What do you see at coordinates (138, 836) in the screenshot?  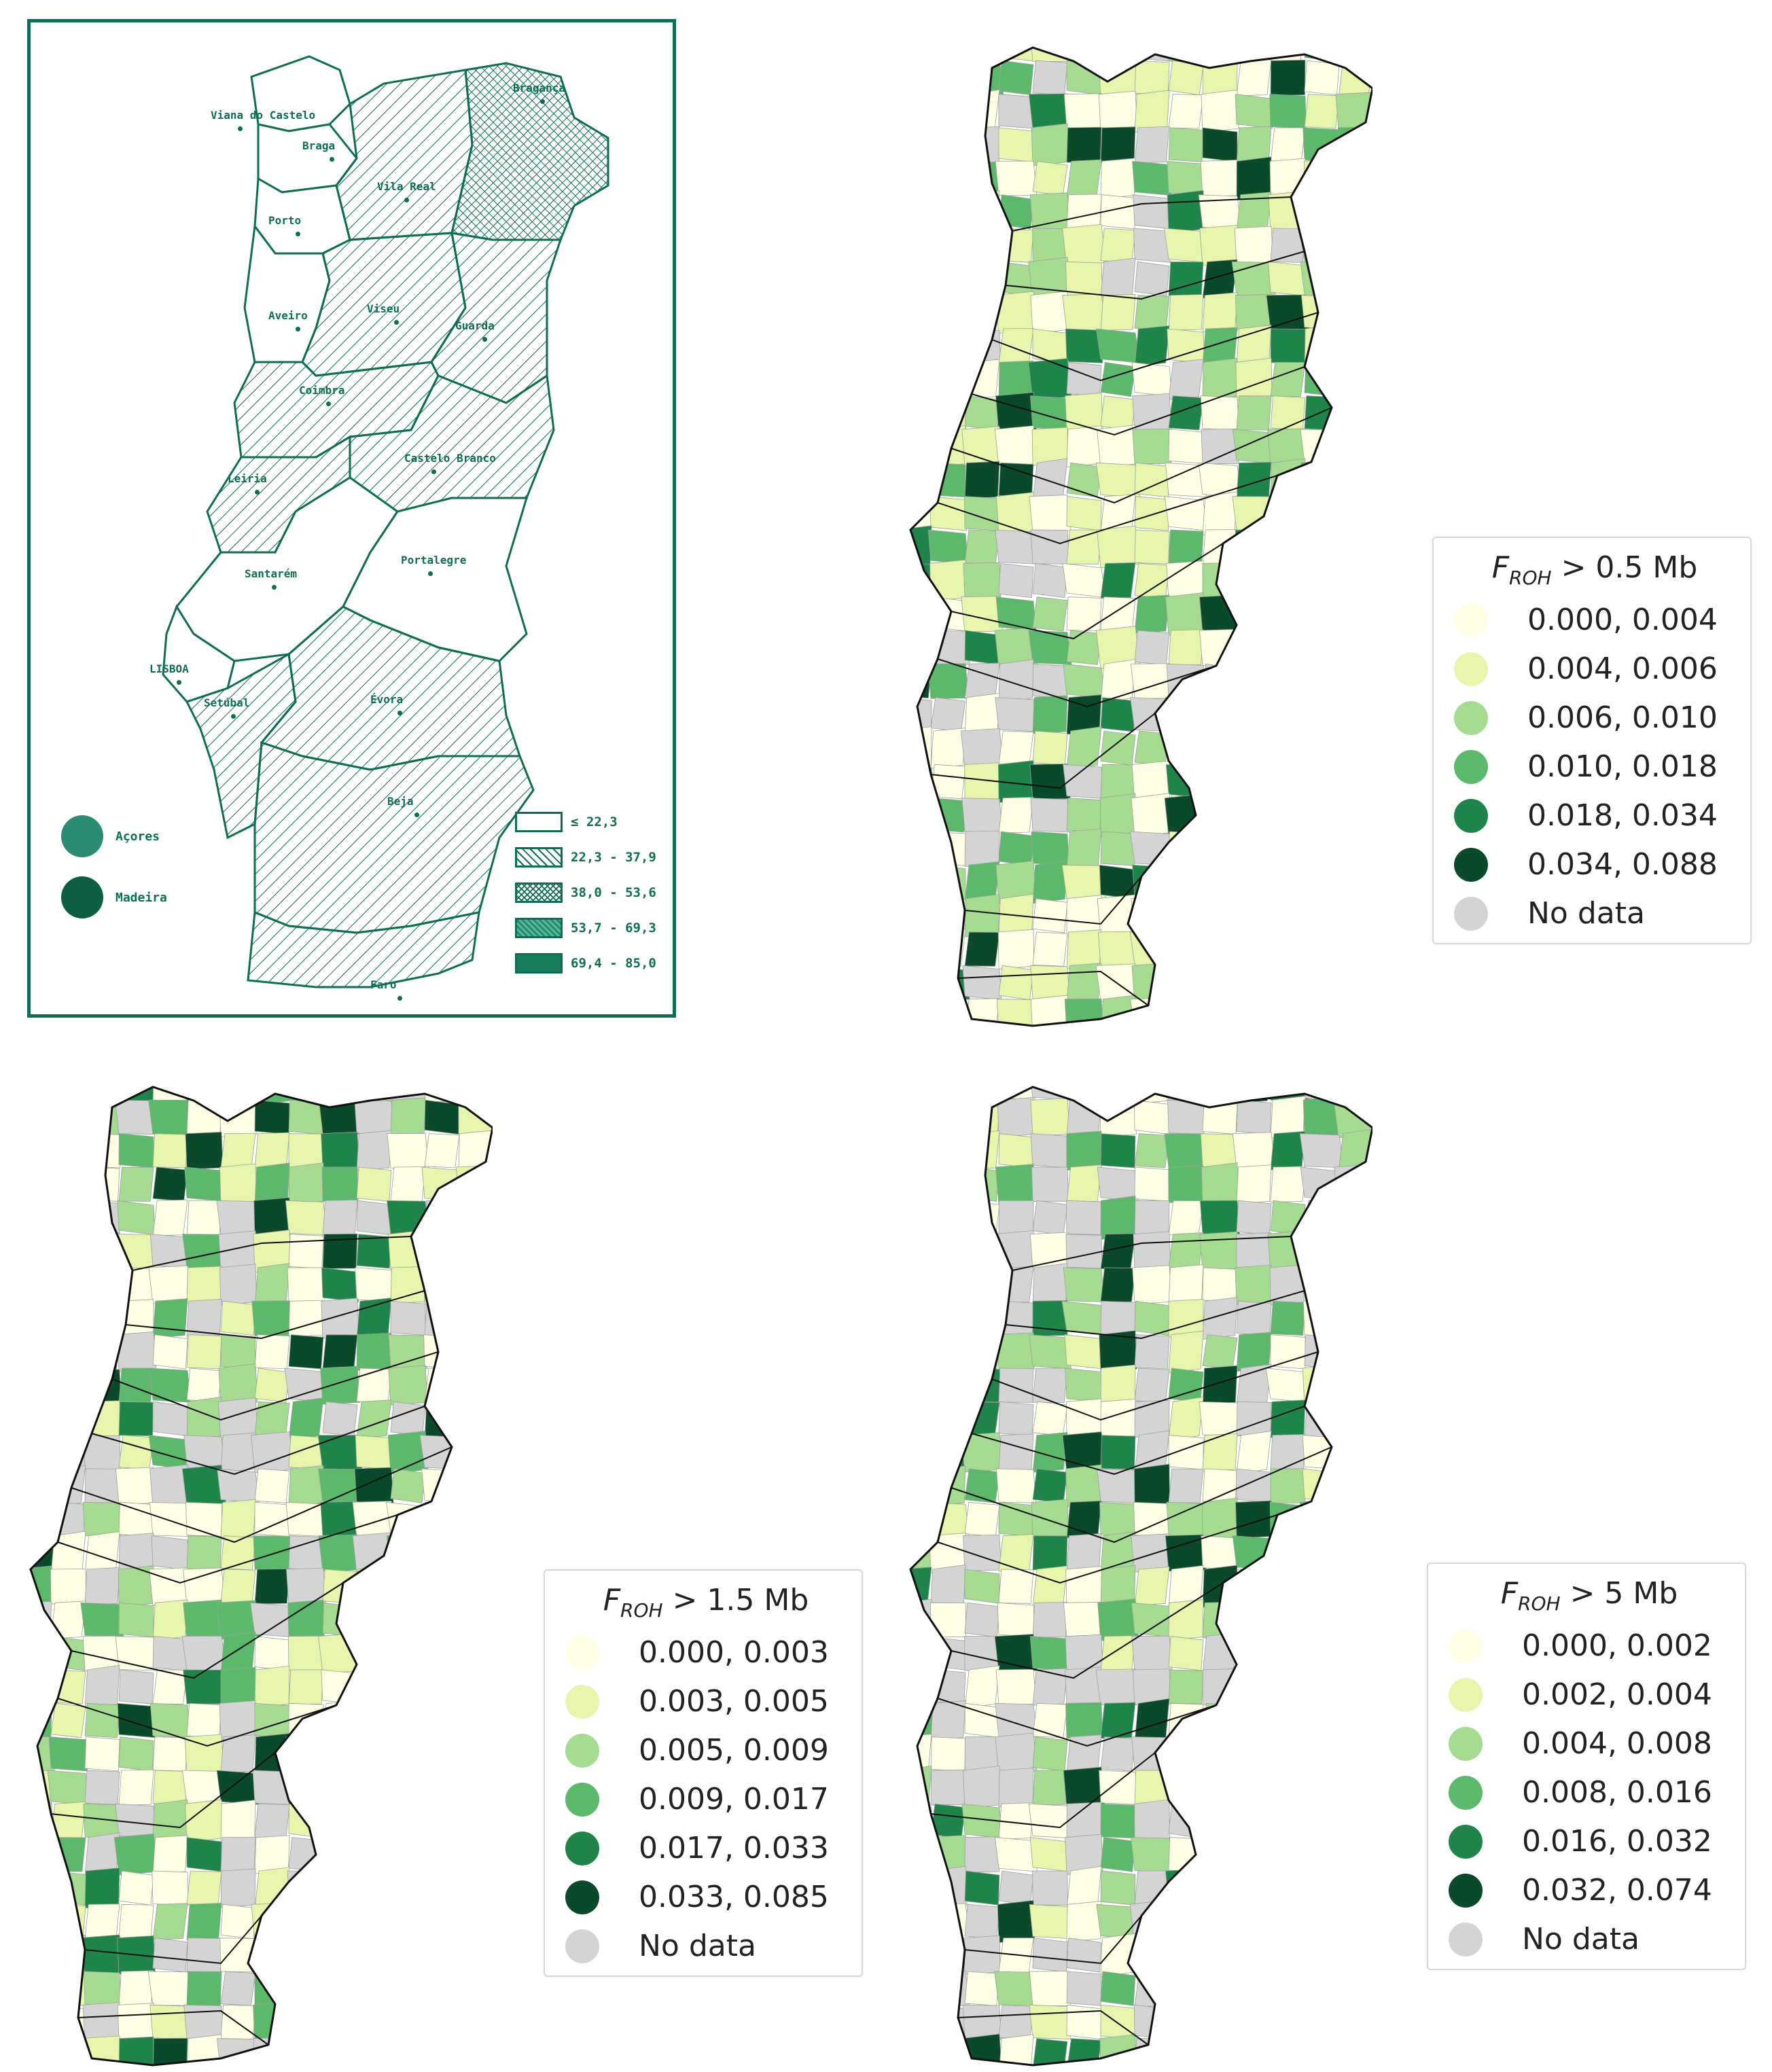 I see `acores-label: Açores` at bounding box center [138, 836].